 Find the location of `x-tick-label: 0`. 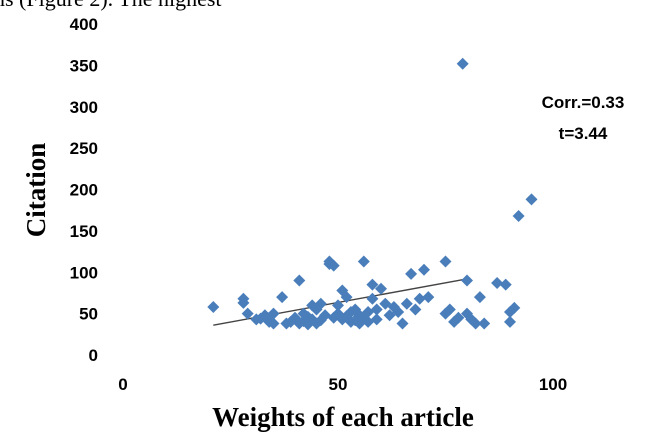

x-tick-label: 0 is located at coordinates (122, 384).